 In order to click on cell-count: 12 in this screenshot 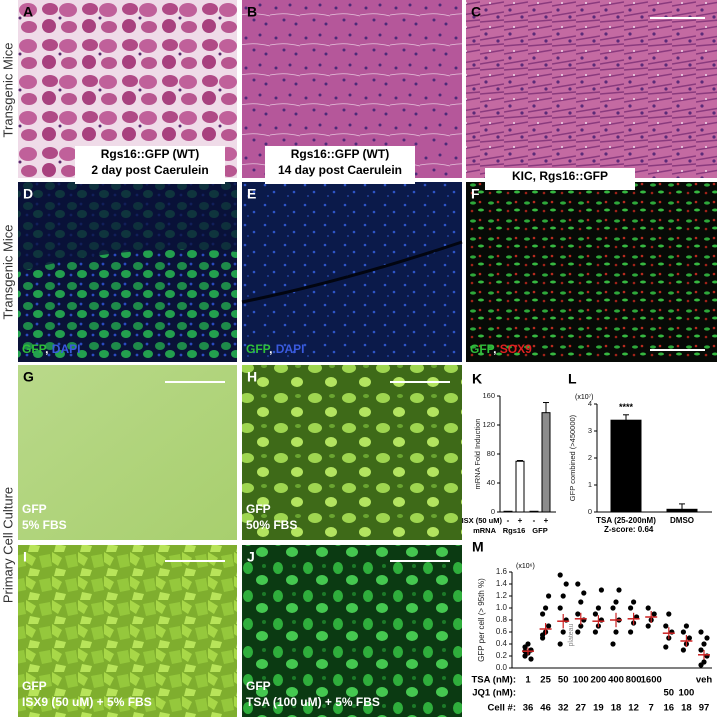, I will do `click(633, 708)`.